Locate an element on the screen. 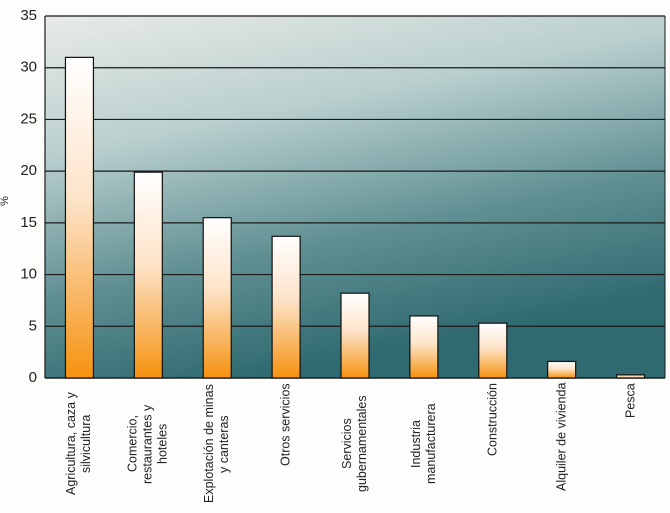 Image resolution: width=670 pixels, height=513 pixels. y-axis-title: % is located at coordinates (5, 201).